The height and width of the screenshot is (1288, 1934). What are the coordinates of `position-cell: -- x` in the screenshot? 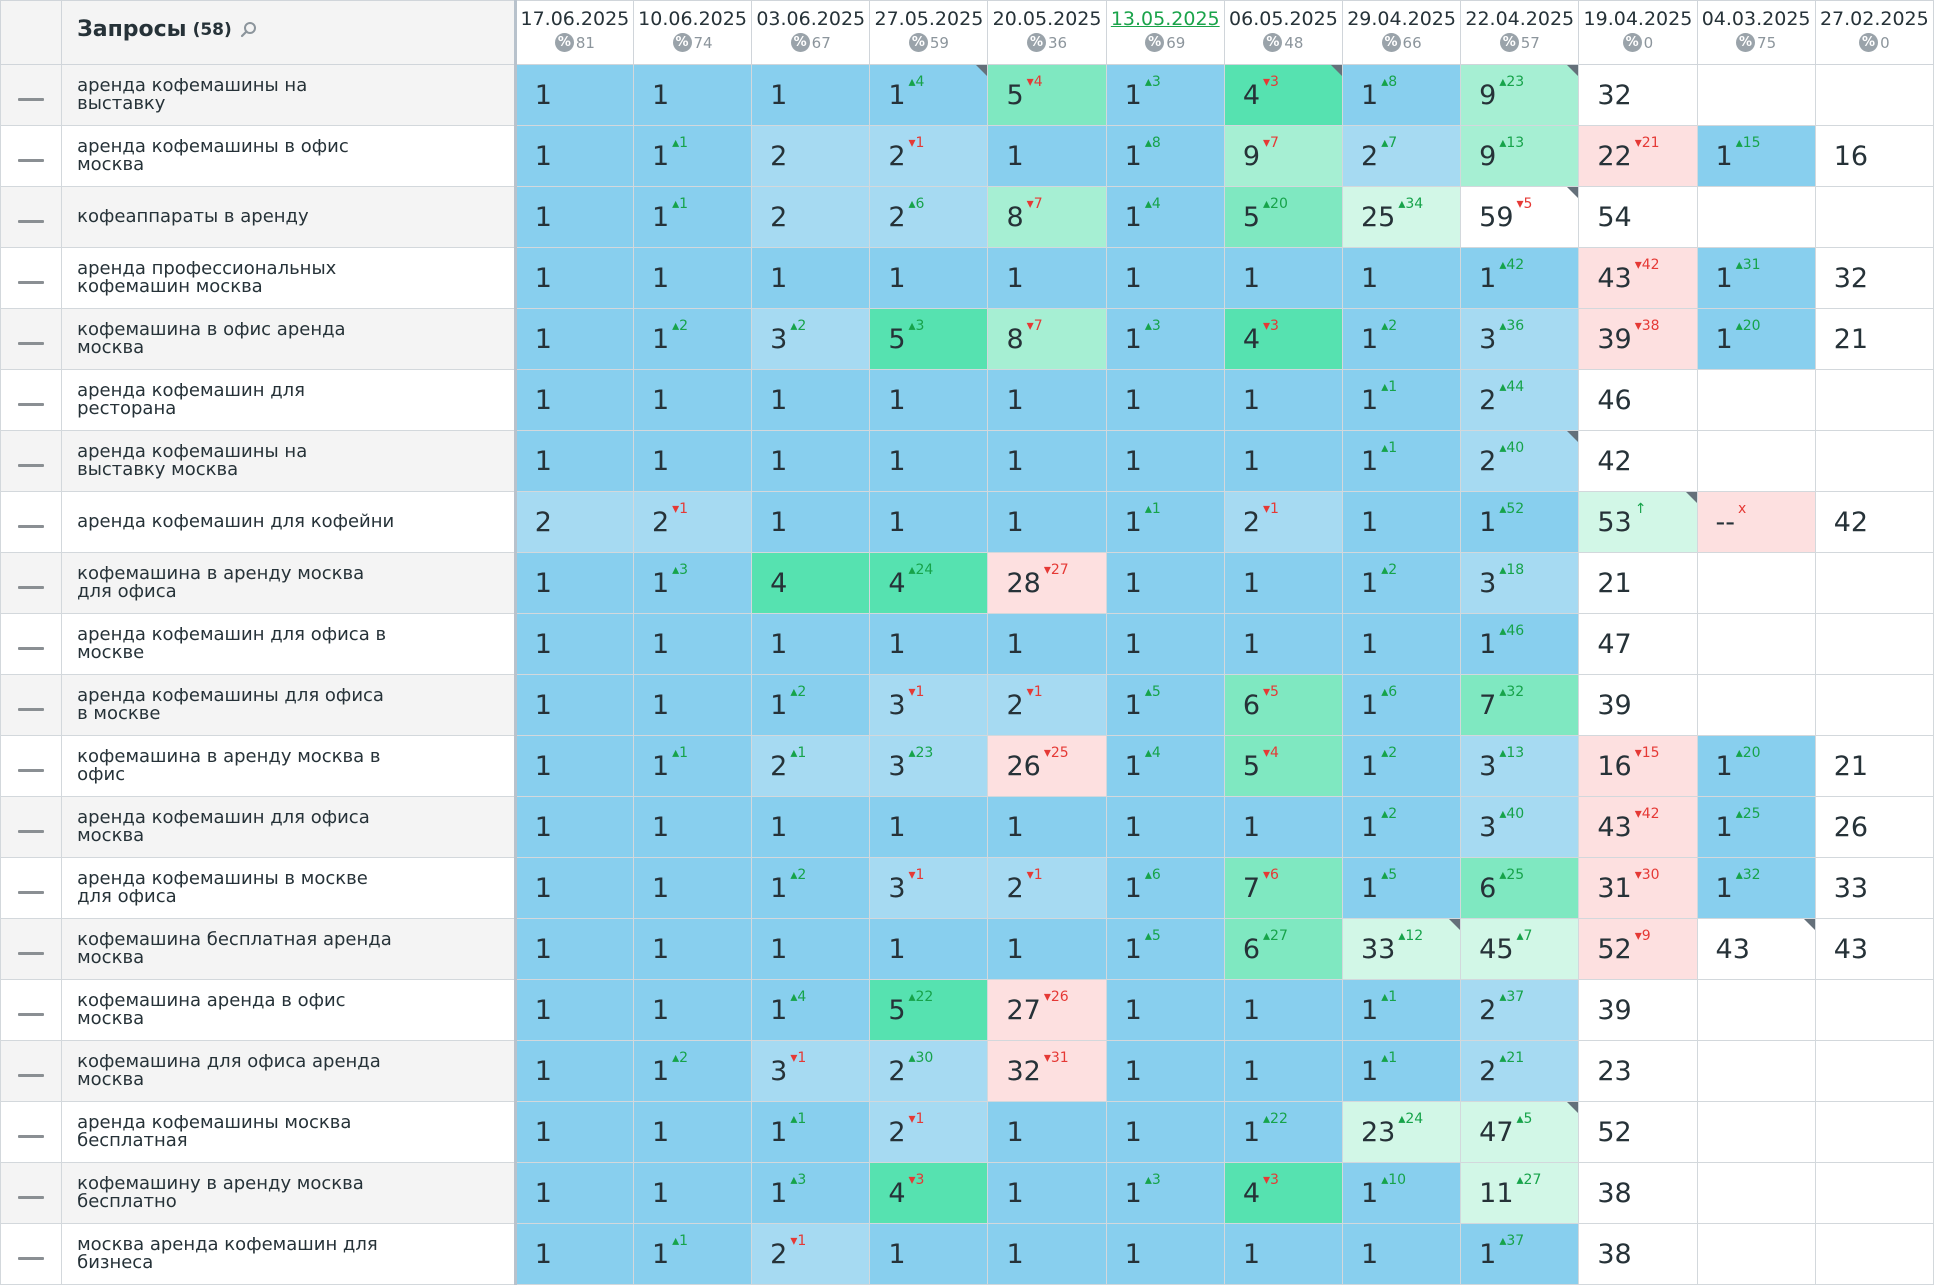 It's located at (1756, 522).